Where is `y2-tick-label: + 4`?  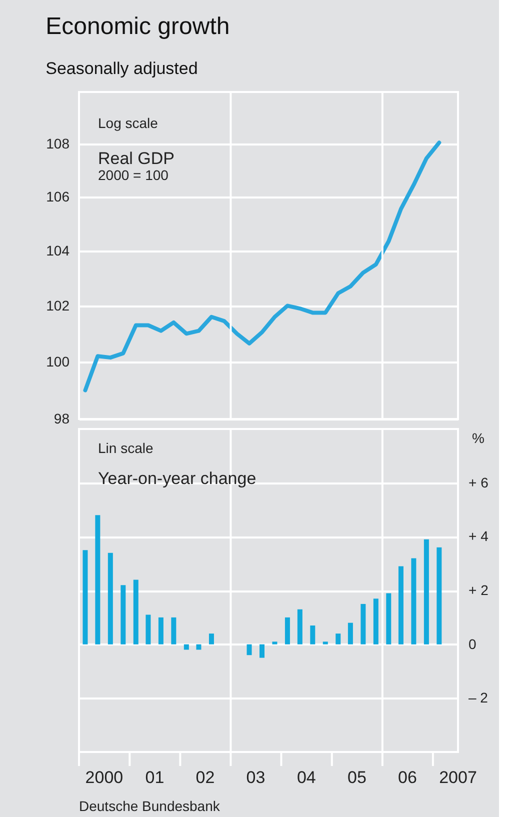 y2-tick-label: + 4 is located at coordinates (478, 536).